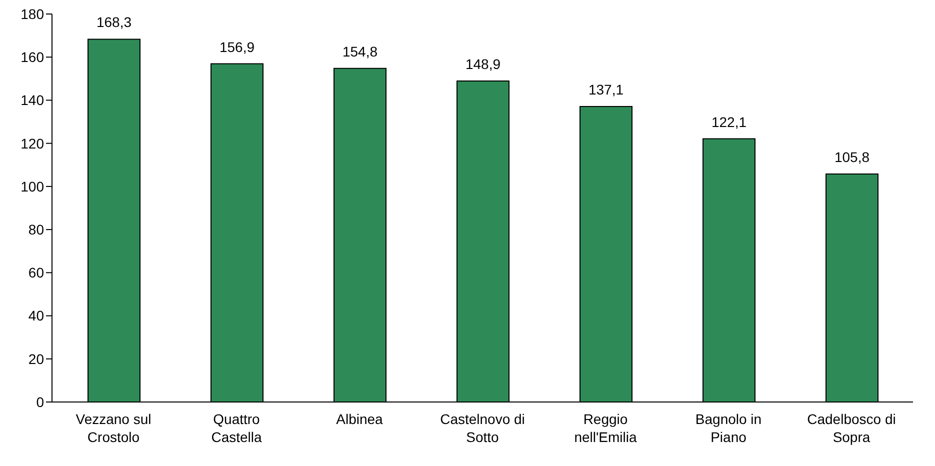  Describe the element at coordinates (36, 230) in the screenshot. I see `y-tick-label: 80` at that location.